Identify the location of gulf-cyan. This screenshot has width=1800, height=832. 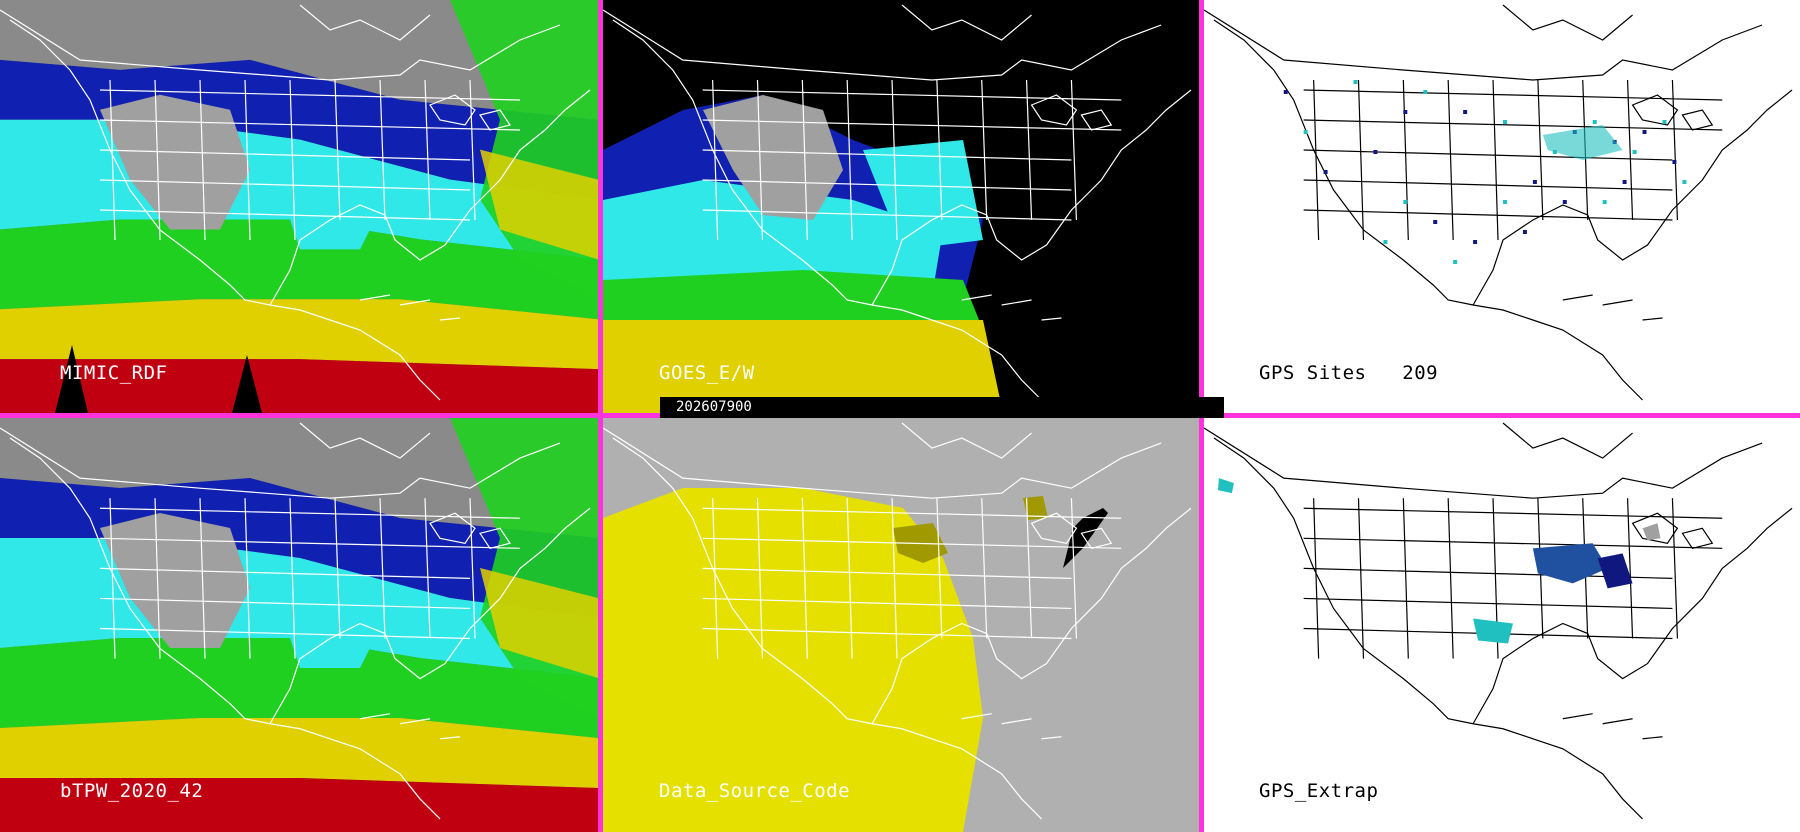
(330, 214).